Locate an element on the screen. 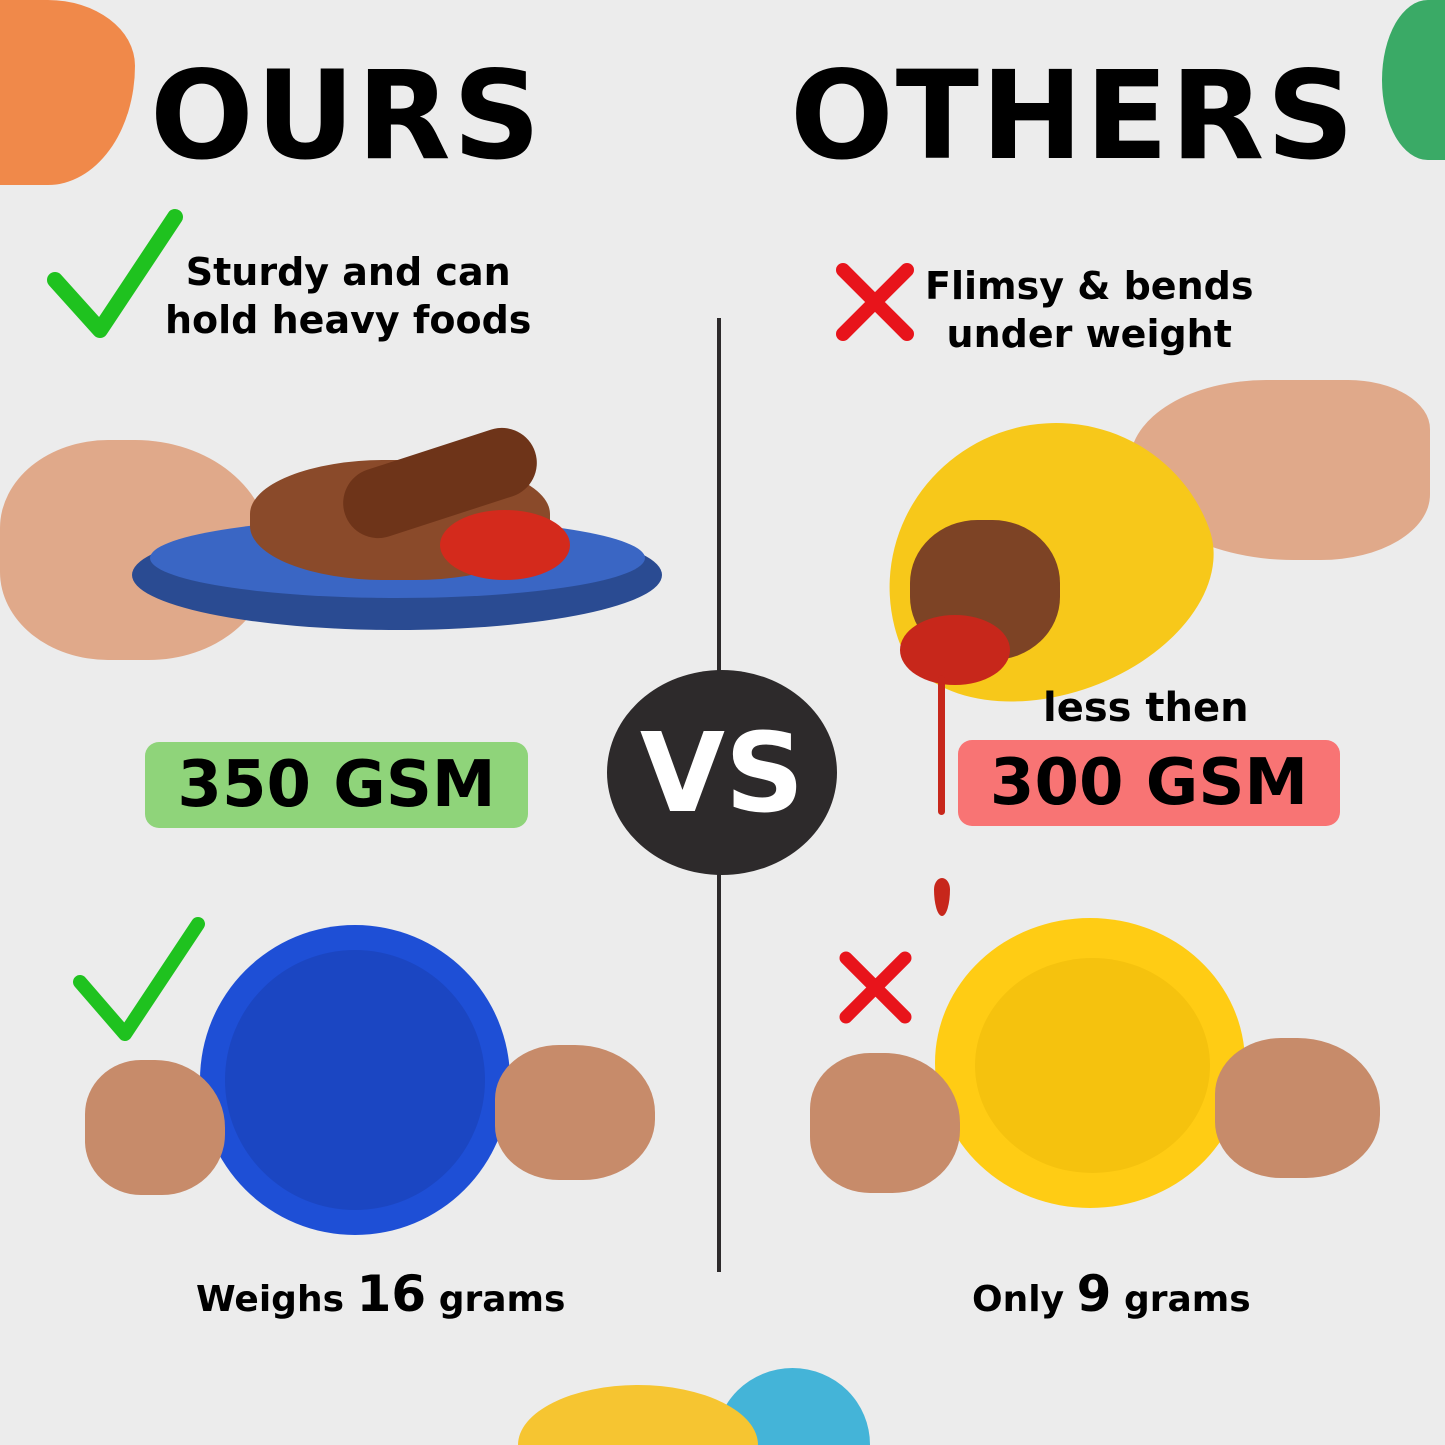  others-weight-value: 9 is located at coordinates (1094, 1294).